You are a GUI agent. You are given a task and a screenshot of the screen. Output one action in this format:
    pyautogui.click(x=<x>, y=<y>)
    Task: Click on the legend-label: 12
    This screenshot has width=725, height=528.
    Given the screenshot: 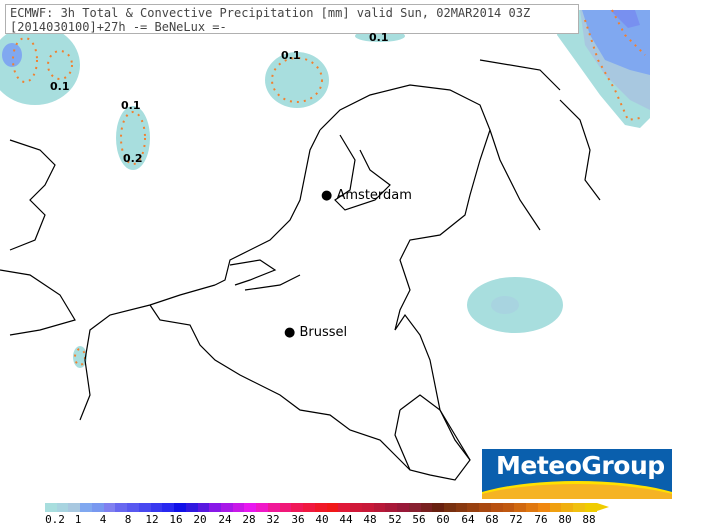 What is the action you would take?
    pyautogui.click(x=152, y=519)
    